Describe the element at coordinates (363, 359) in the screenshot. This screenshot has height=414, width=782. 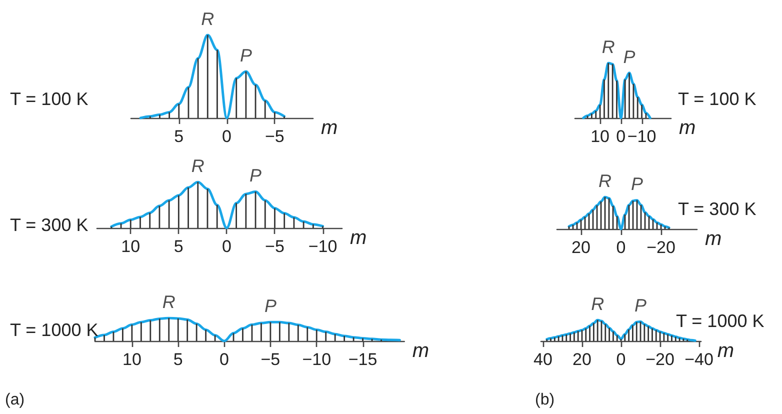
I see `x-tick-label: −15` at that location.